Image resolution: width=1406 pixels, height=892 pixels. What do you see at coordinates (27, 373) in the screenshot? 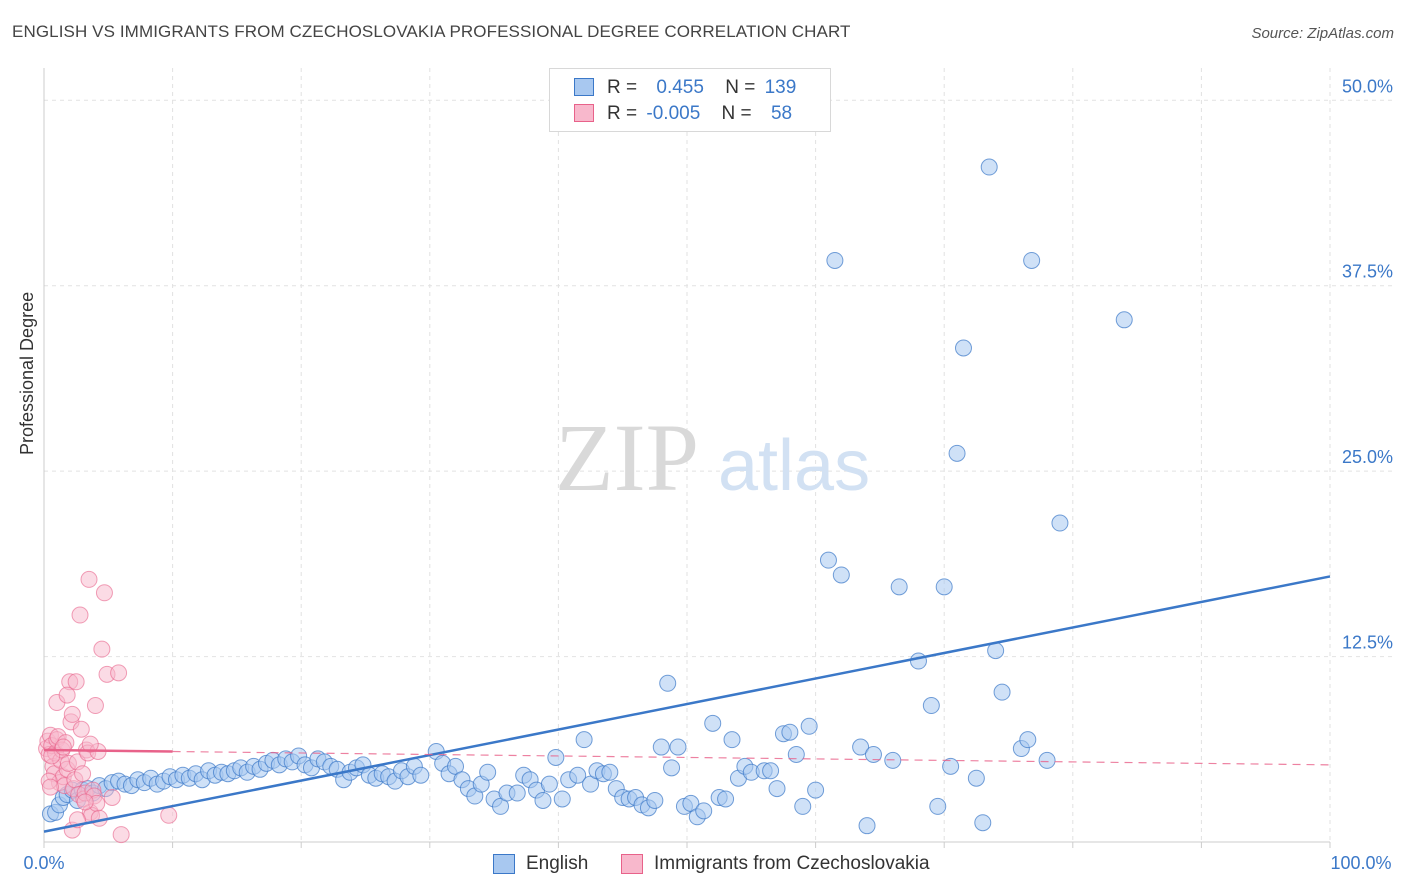
I see `y-axis-label: Professional Degree` at bounding box center [27, 373].